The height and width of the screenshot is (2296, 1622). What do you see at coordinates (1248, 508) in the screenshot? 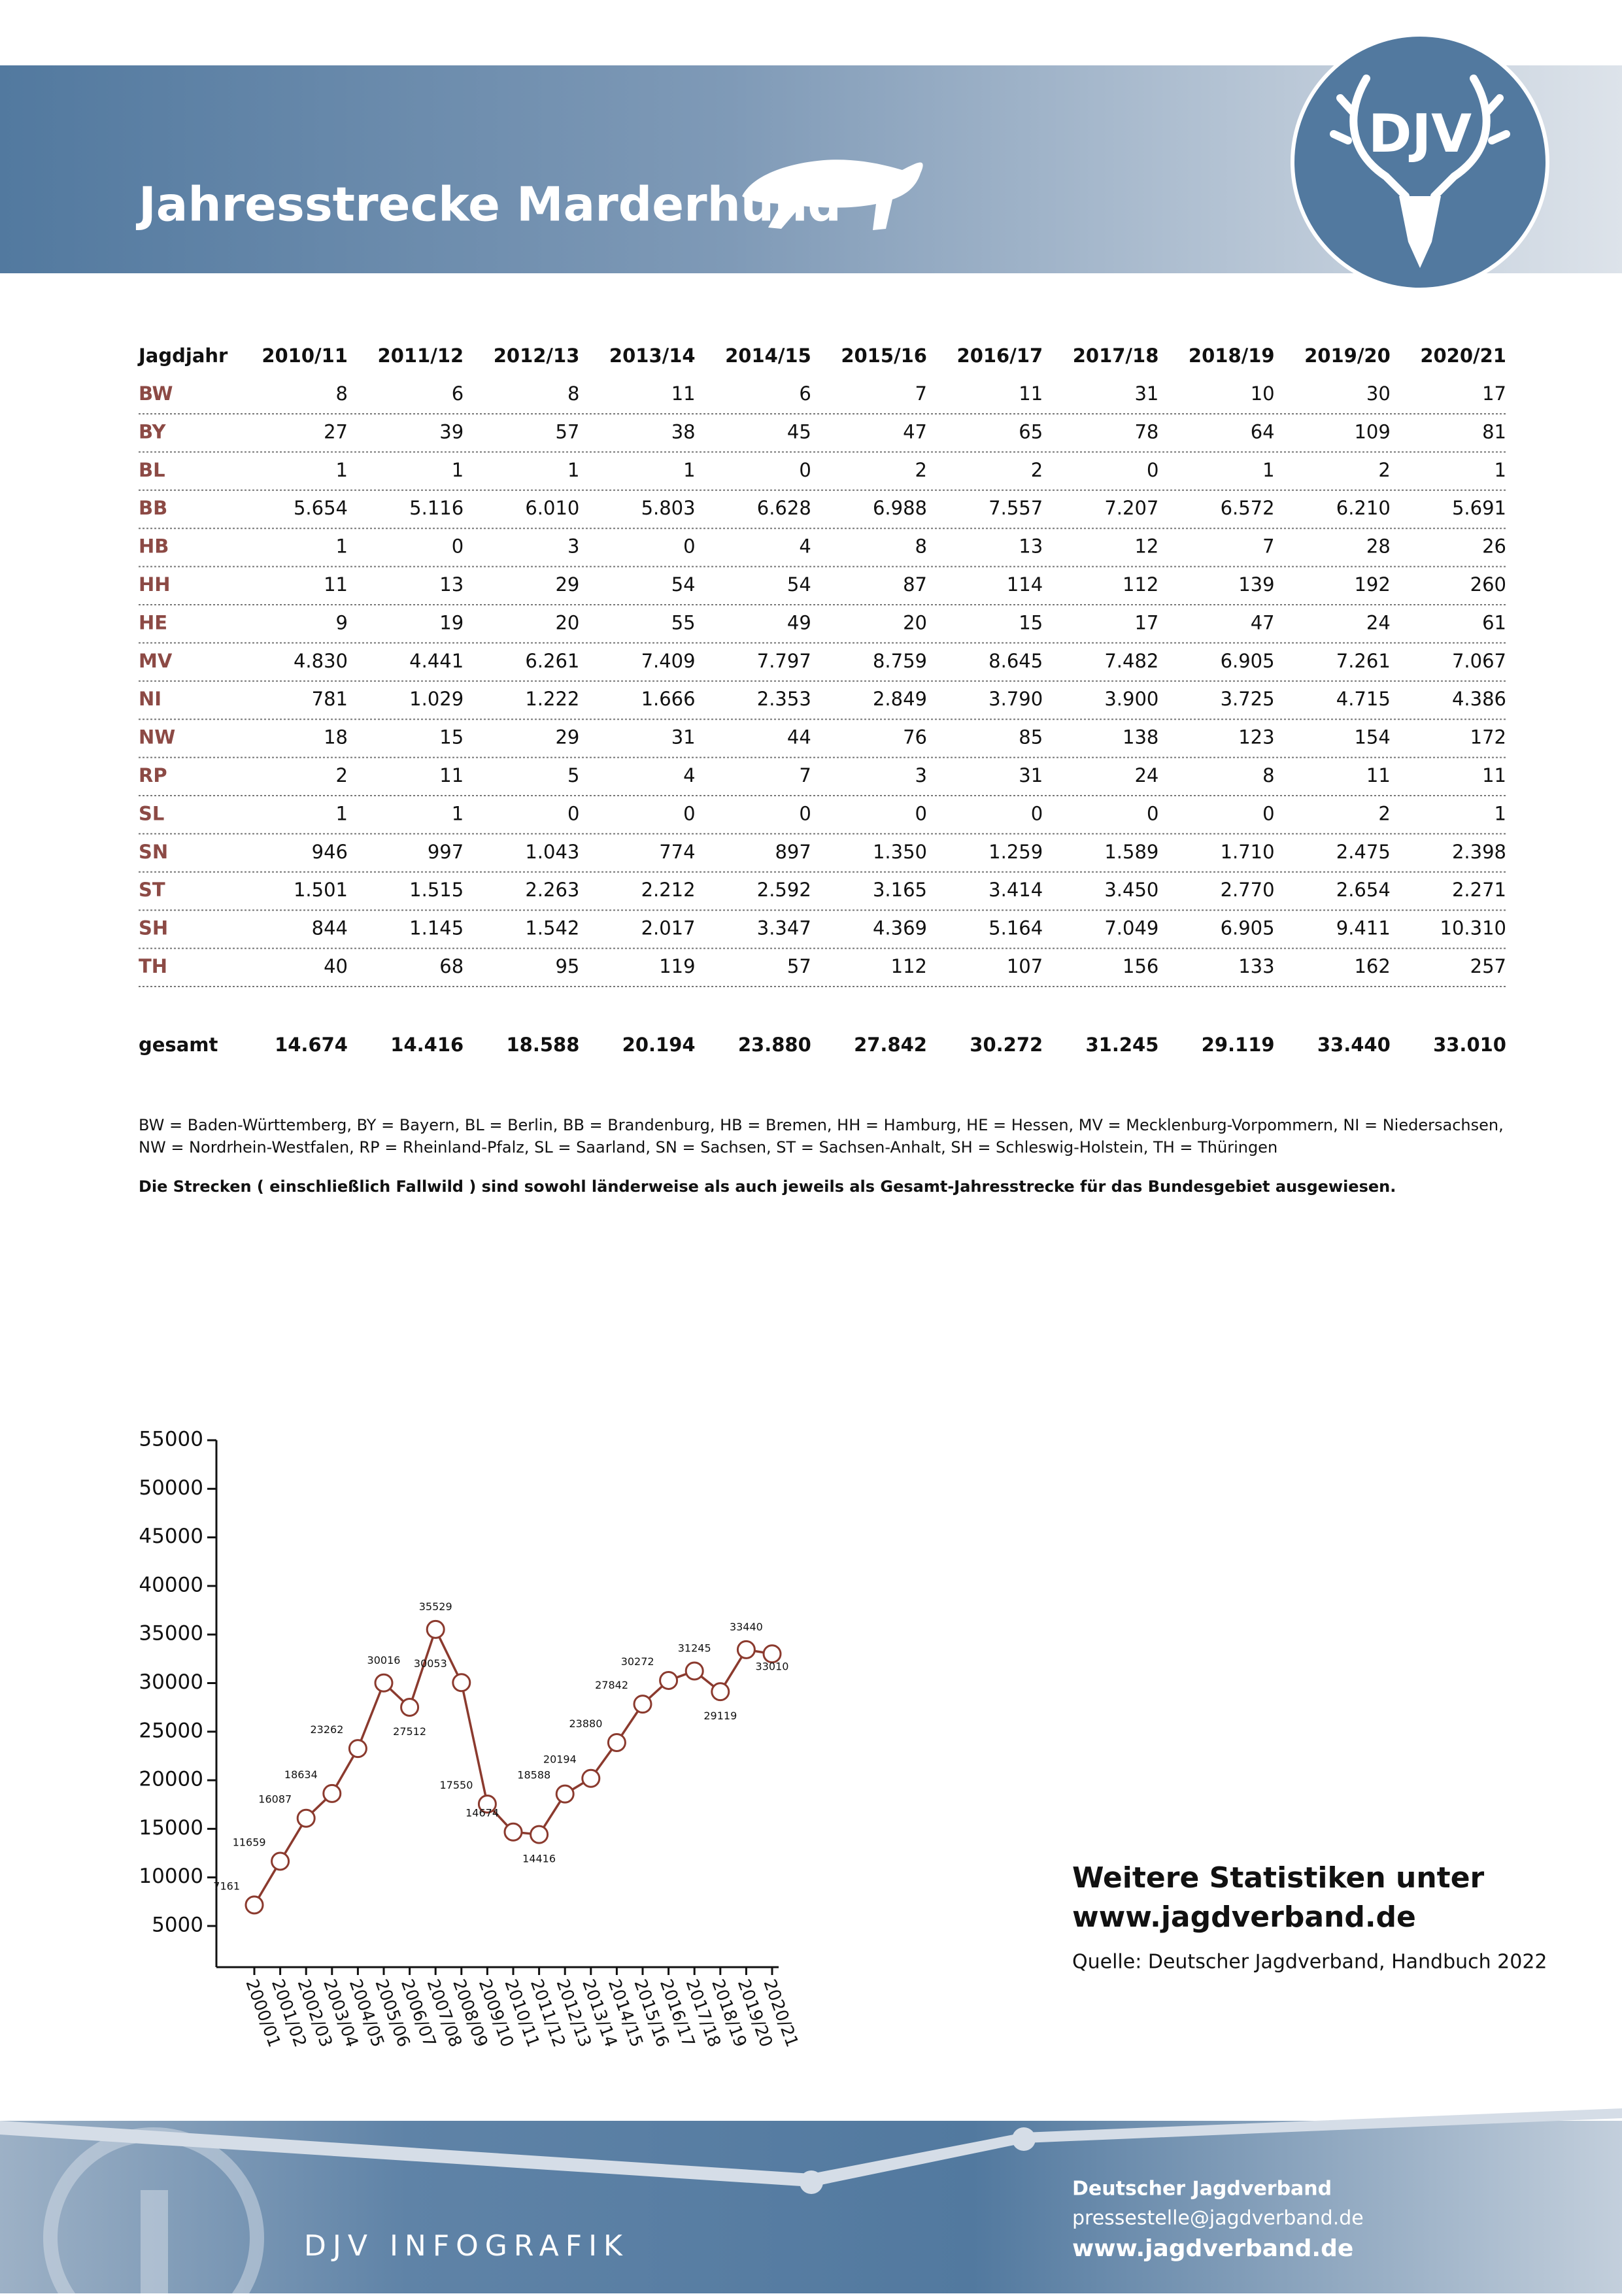
I see `table-cell: 6.572` at bounding box center [1248, 508].